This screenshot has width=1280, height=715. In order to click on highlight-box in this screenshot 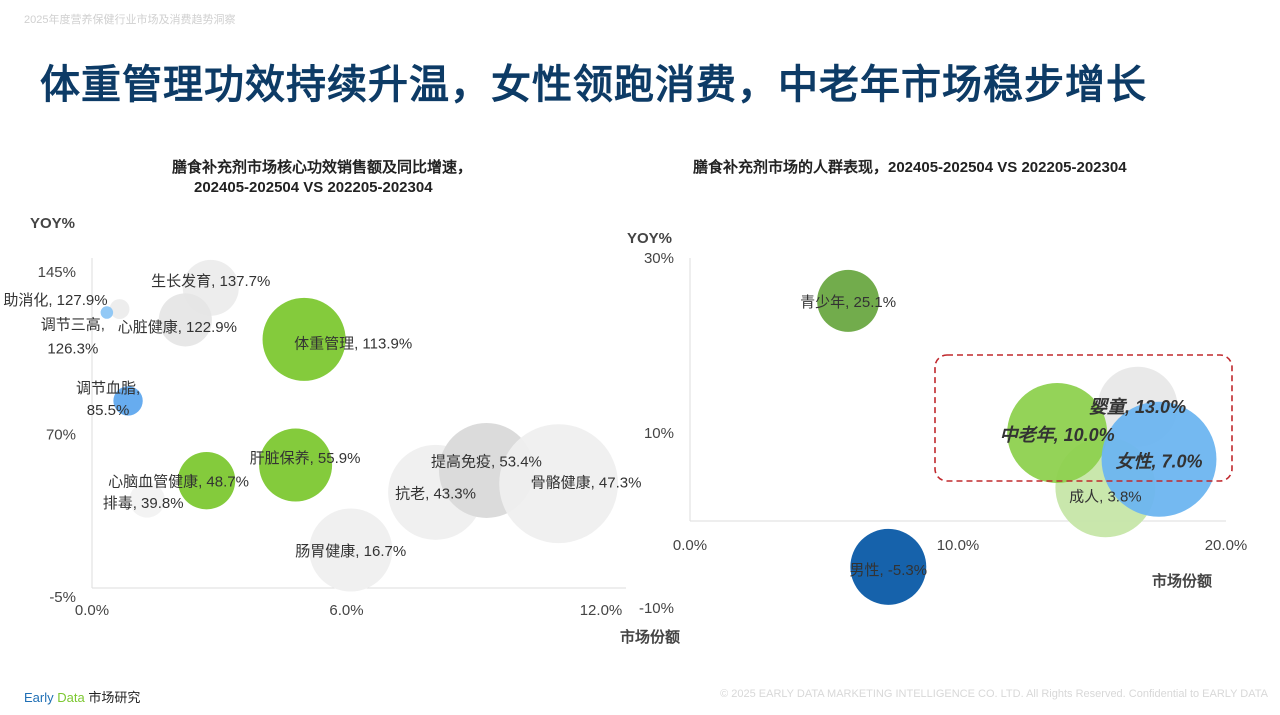, I will do `click(1083, 418)`.